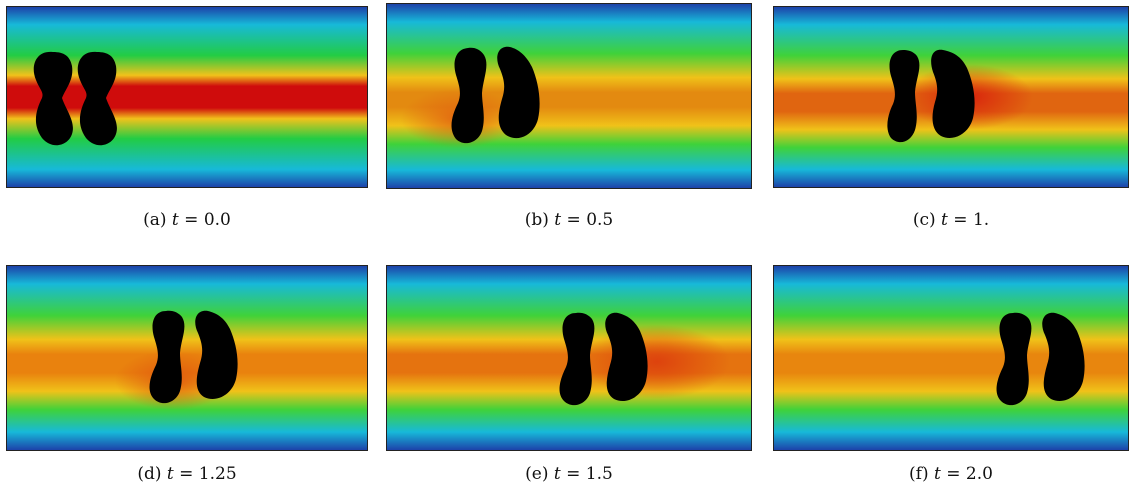  What do you see at coordinates (187, 220) in the screenshot?
I see `caption-a: (a) t = 0.0` at bounding box center [187, 220].